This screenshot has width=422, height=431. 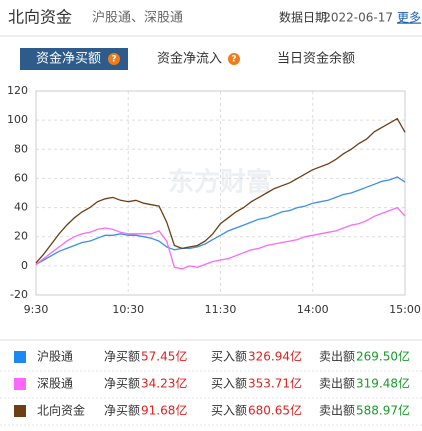 I want to click on y-tick-label: 100, so click(x=17, y=119).